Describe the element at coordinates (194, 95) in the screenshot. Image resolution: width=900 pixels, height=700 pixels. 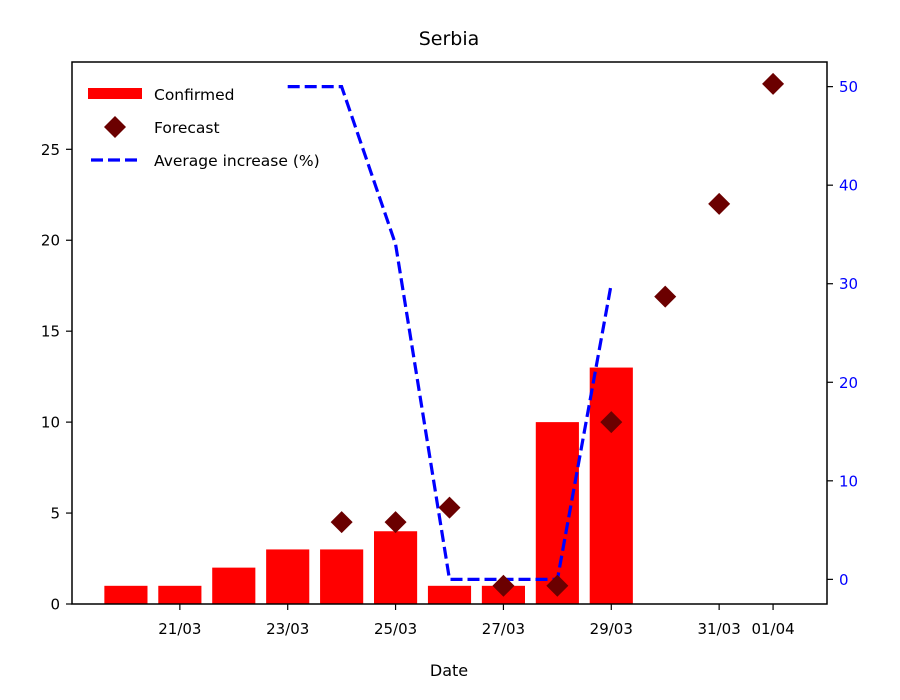
I see `legend-label-confirmed: Confirmed` at that location.